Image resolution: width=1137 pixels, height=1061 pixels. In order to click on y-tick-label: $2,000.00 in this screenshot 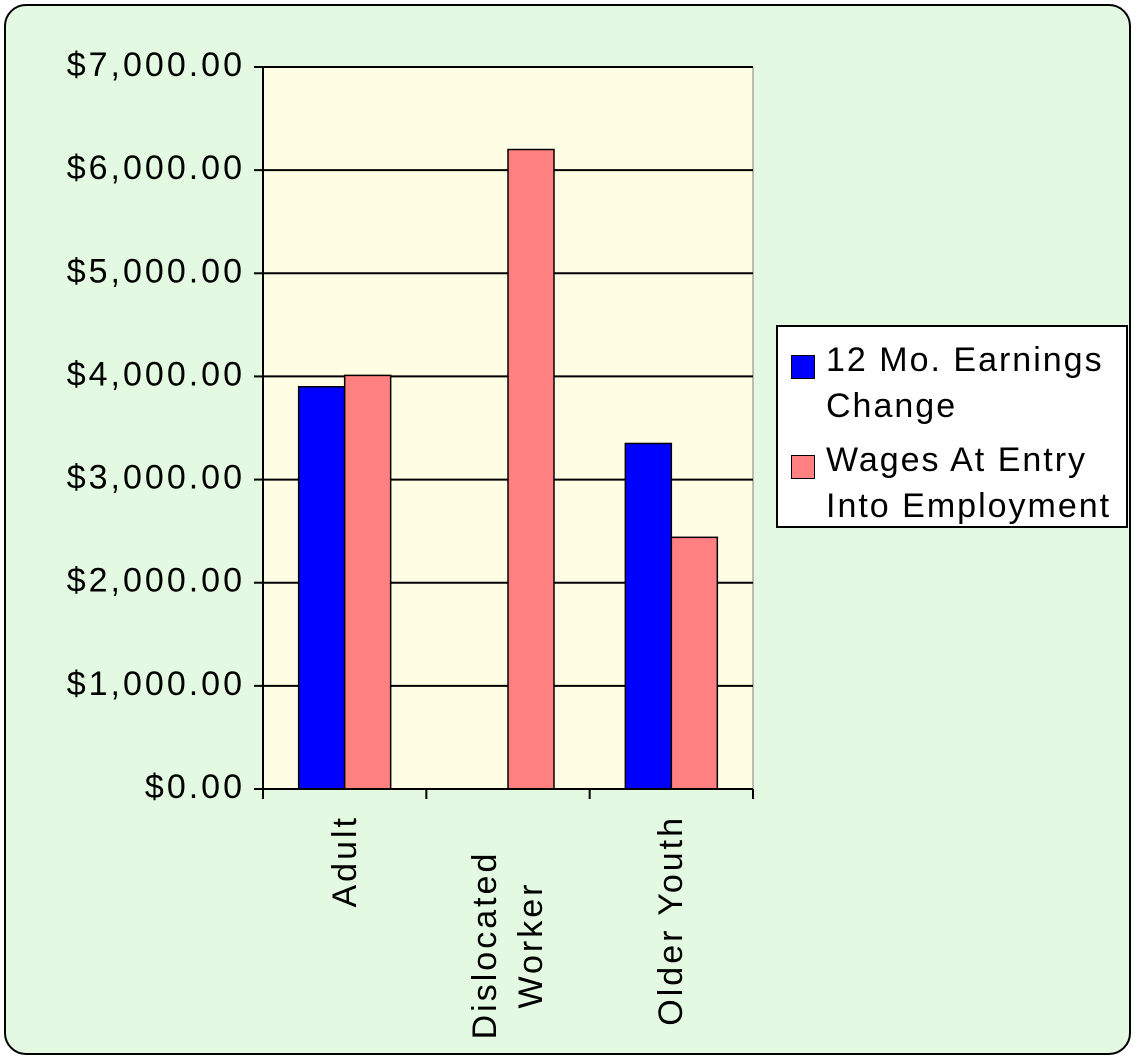, I will do `click(156, 581)`.